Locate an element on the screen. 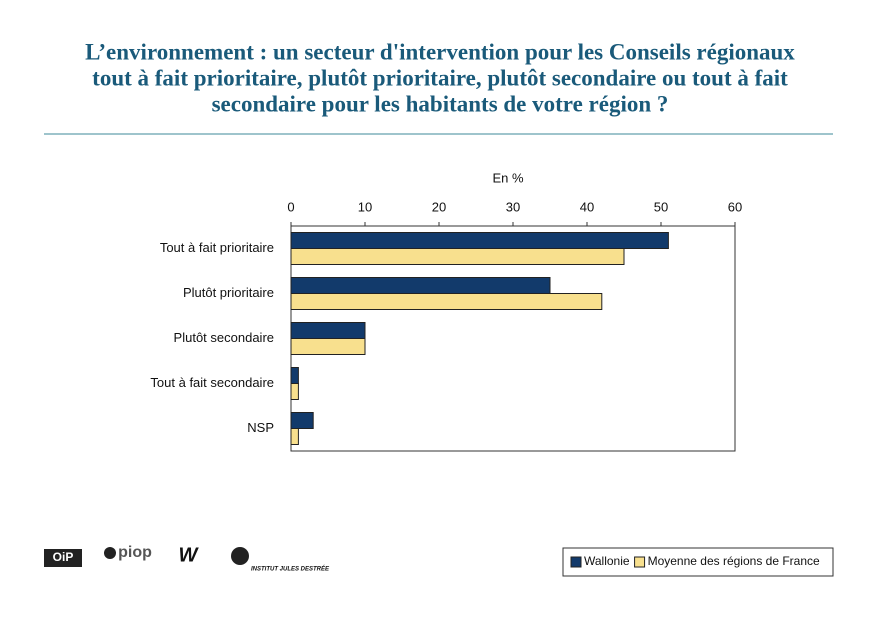  legend-label: Wallonie is located at coordinates (607, 561).